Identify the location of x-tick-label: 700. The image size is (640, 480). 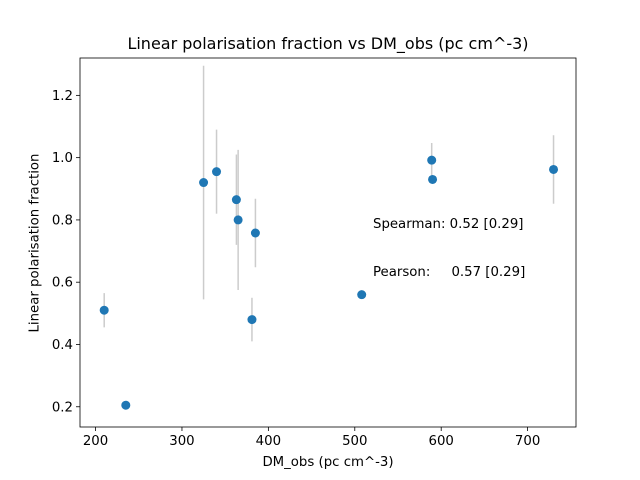
(527, 441).